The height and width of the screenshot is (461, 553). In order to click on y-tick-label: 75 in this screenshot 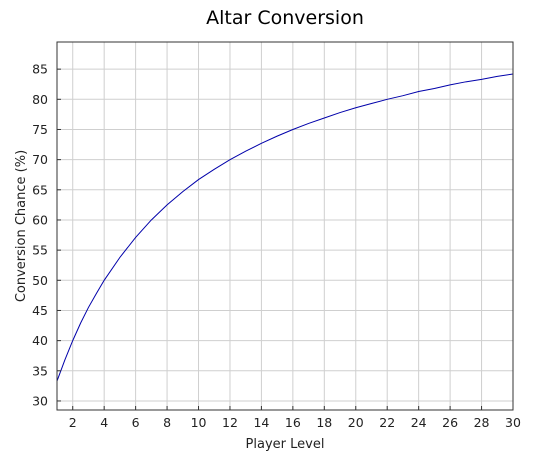, I will do `click(40, 129)`.